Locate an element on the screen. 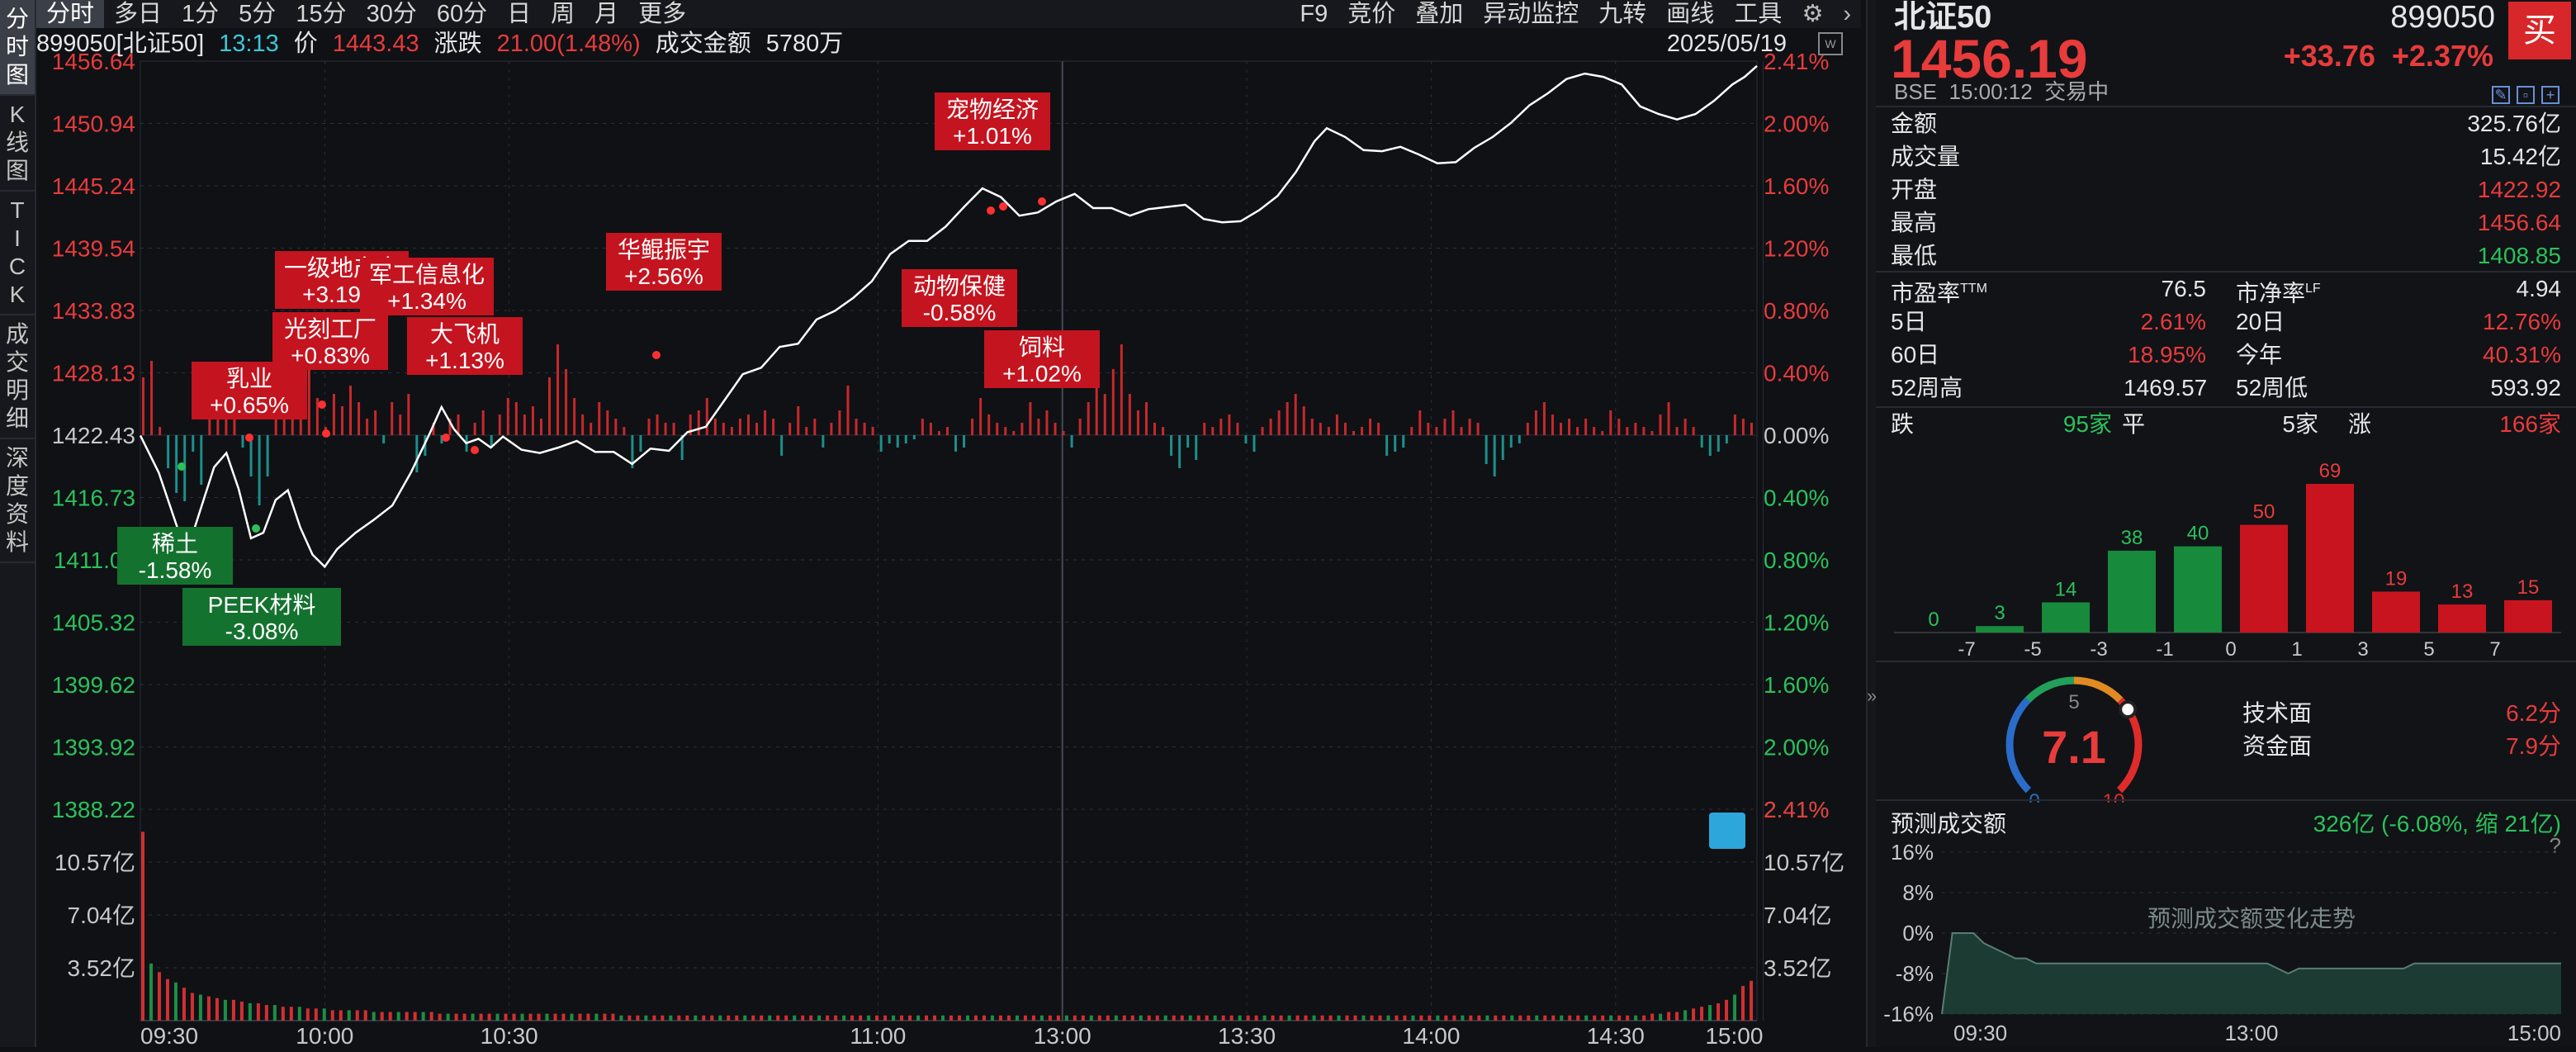 The image size is (2576, 1052). flat-label: 平 is located at coordinates (2134, 424).